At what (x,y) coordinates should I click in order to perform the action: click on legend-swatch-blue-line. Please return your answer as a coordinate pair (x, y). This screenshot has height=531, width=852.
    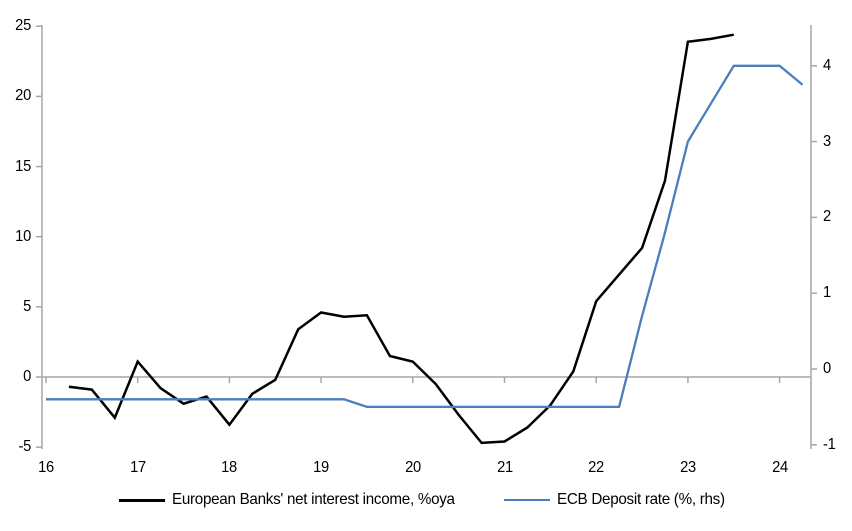
    Looking at the image, I should click on (526, 500).